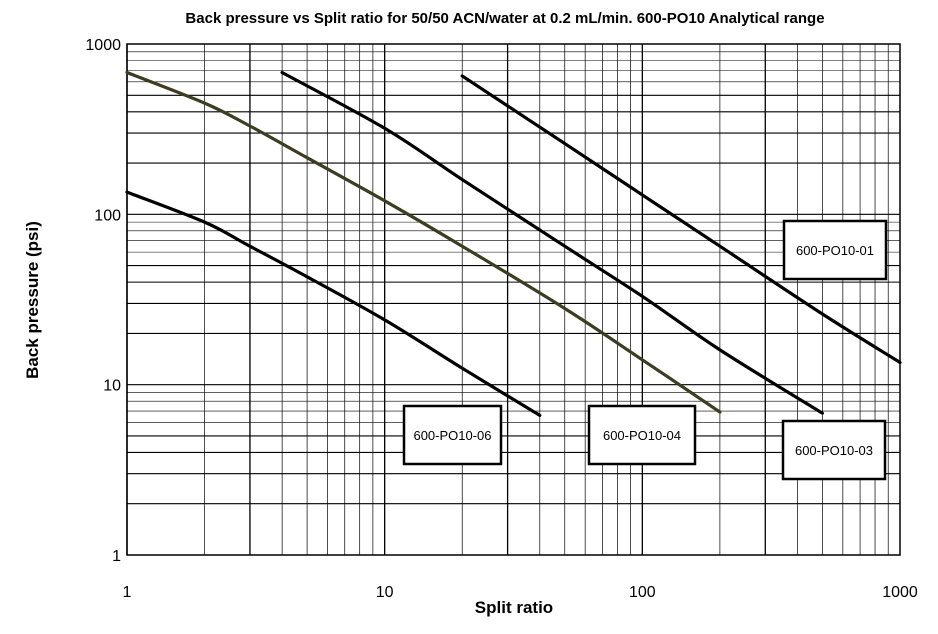 This screenshot has width=938, height=634. Describe the element at coordinates (32, 300) in the screenshot. I see `y-axis-label: Back pressure (psi)` at that location.